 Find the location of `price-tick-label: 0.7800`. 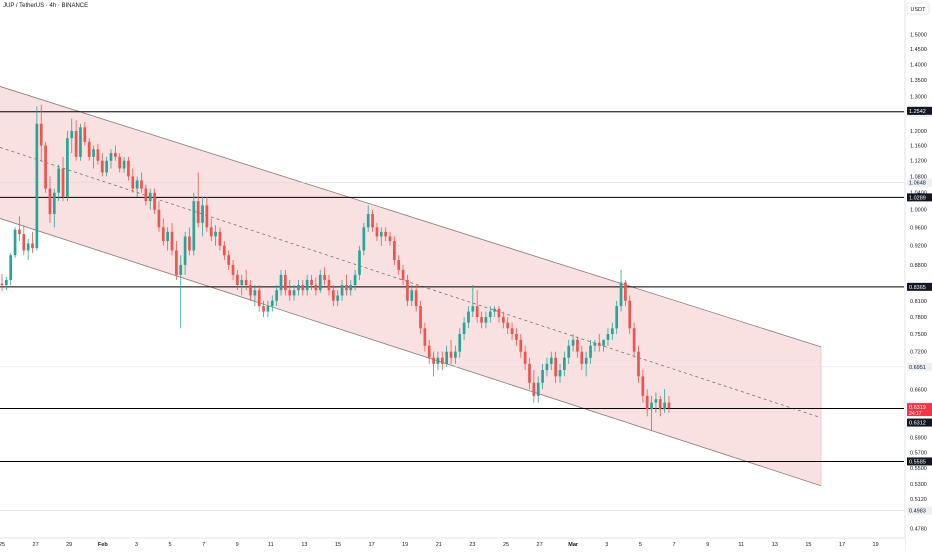

price-tick-label: 0.7800 is located at coordinates (918, 318).